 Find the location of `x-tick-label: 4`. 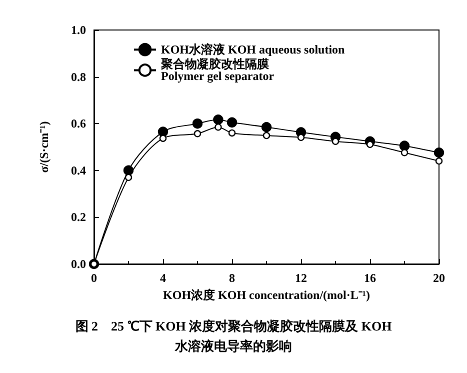

x-tick-label: 4 is located at coordinates (163, 278).